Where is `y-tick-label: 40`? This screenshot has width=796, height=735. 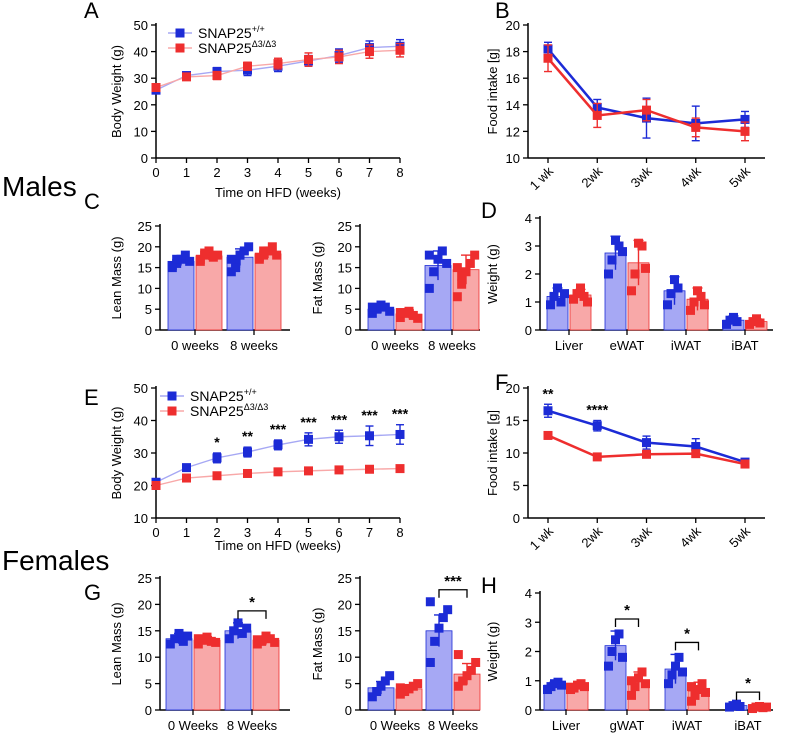
y-tick-label: 40 is located at coordinates (141, 52).